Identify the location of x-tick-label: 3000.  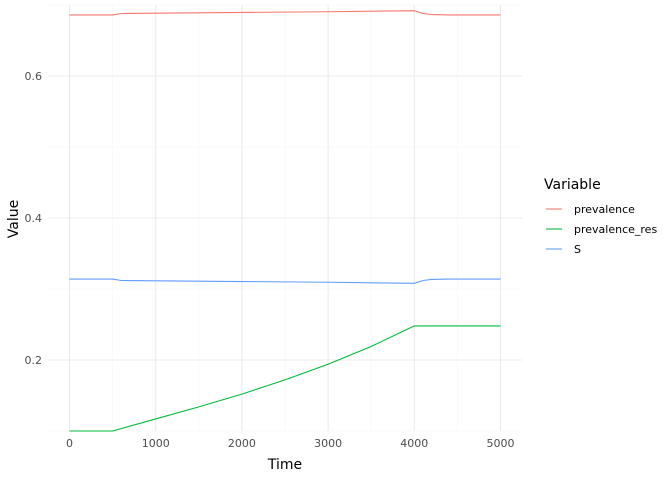
(328, 443).